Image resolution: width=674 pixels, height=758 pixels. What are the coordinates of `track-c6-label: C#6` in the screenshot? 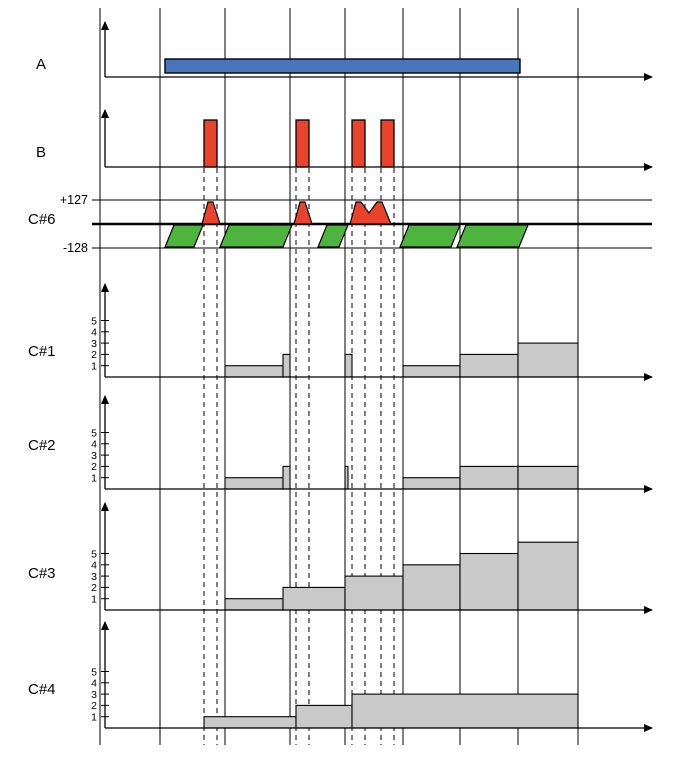 It's located at (42, 219).